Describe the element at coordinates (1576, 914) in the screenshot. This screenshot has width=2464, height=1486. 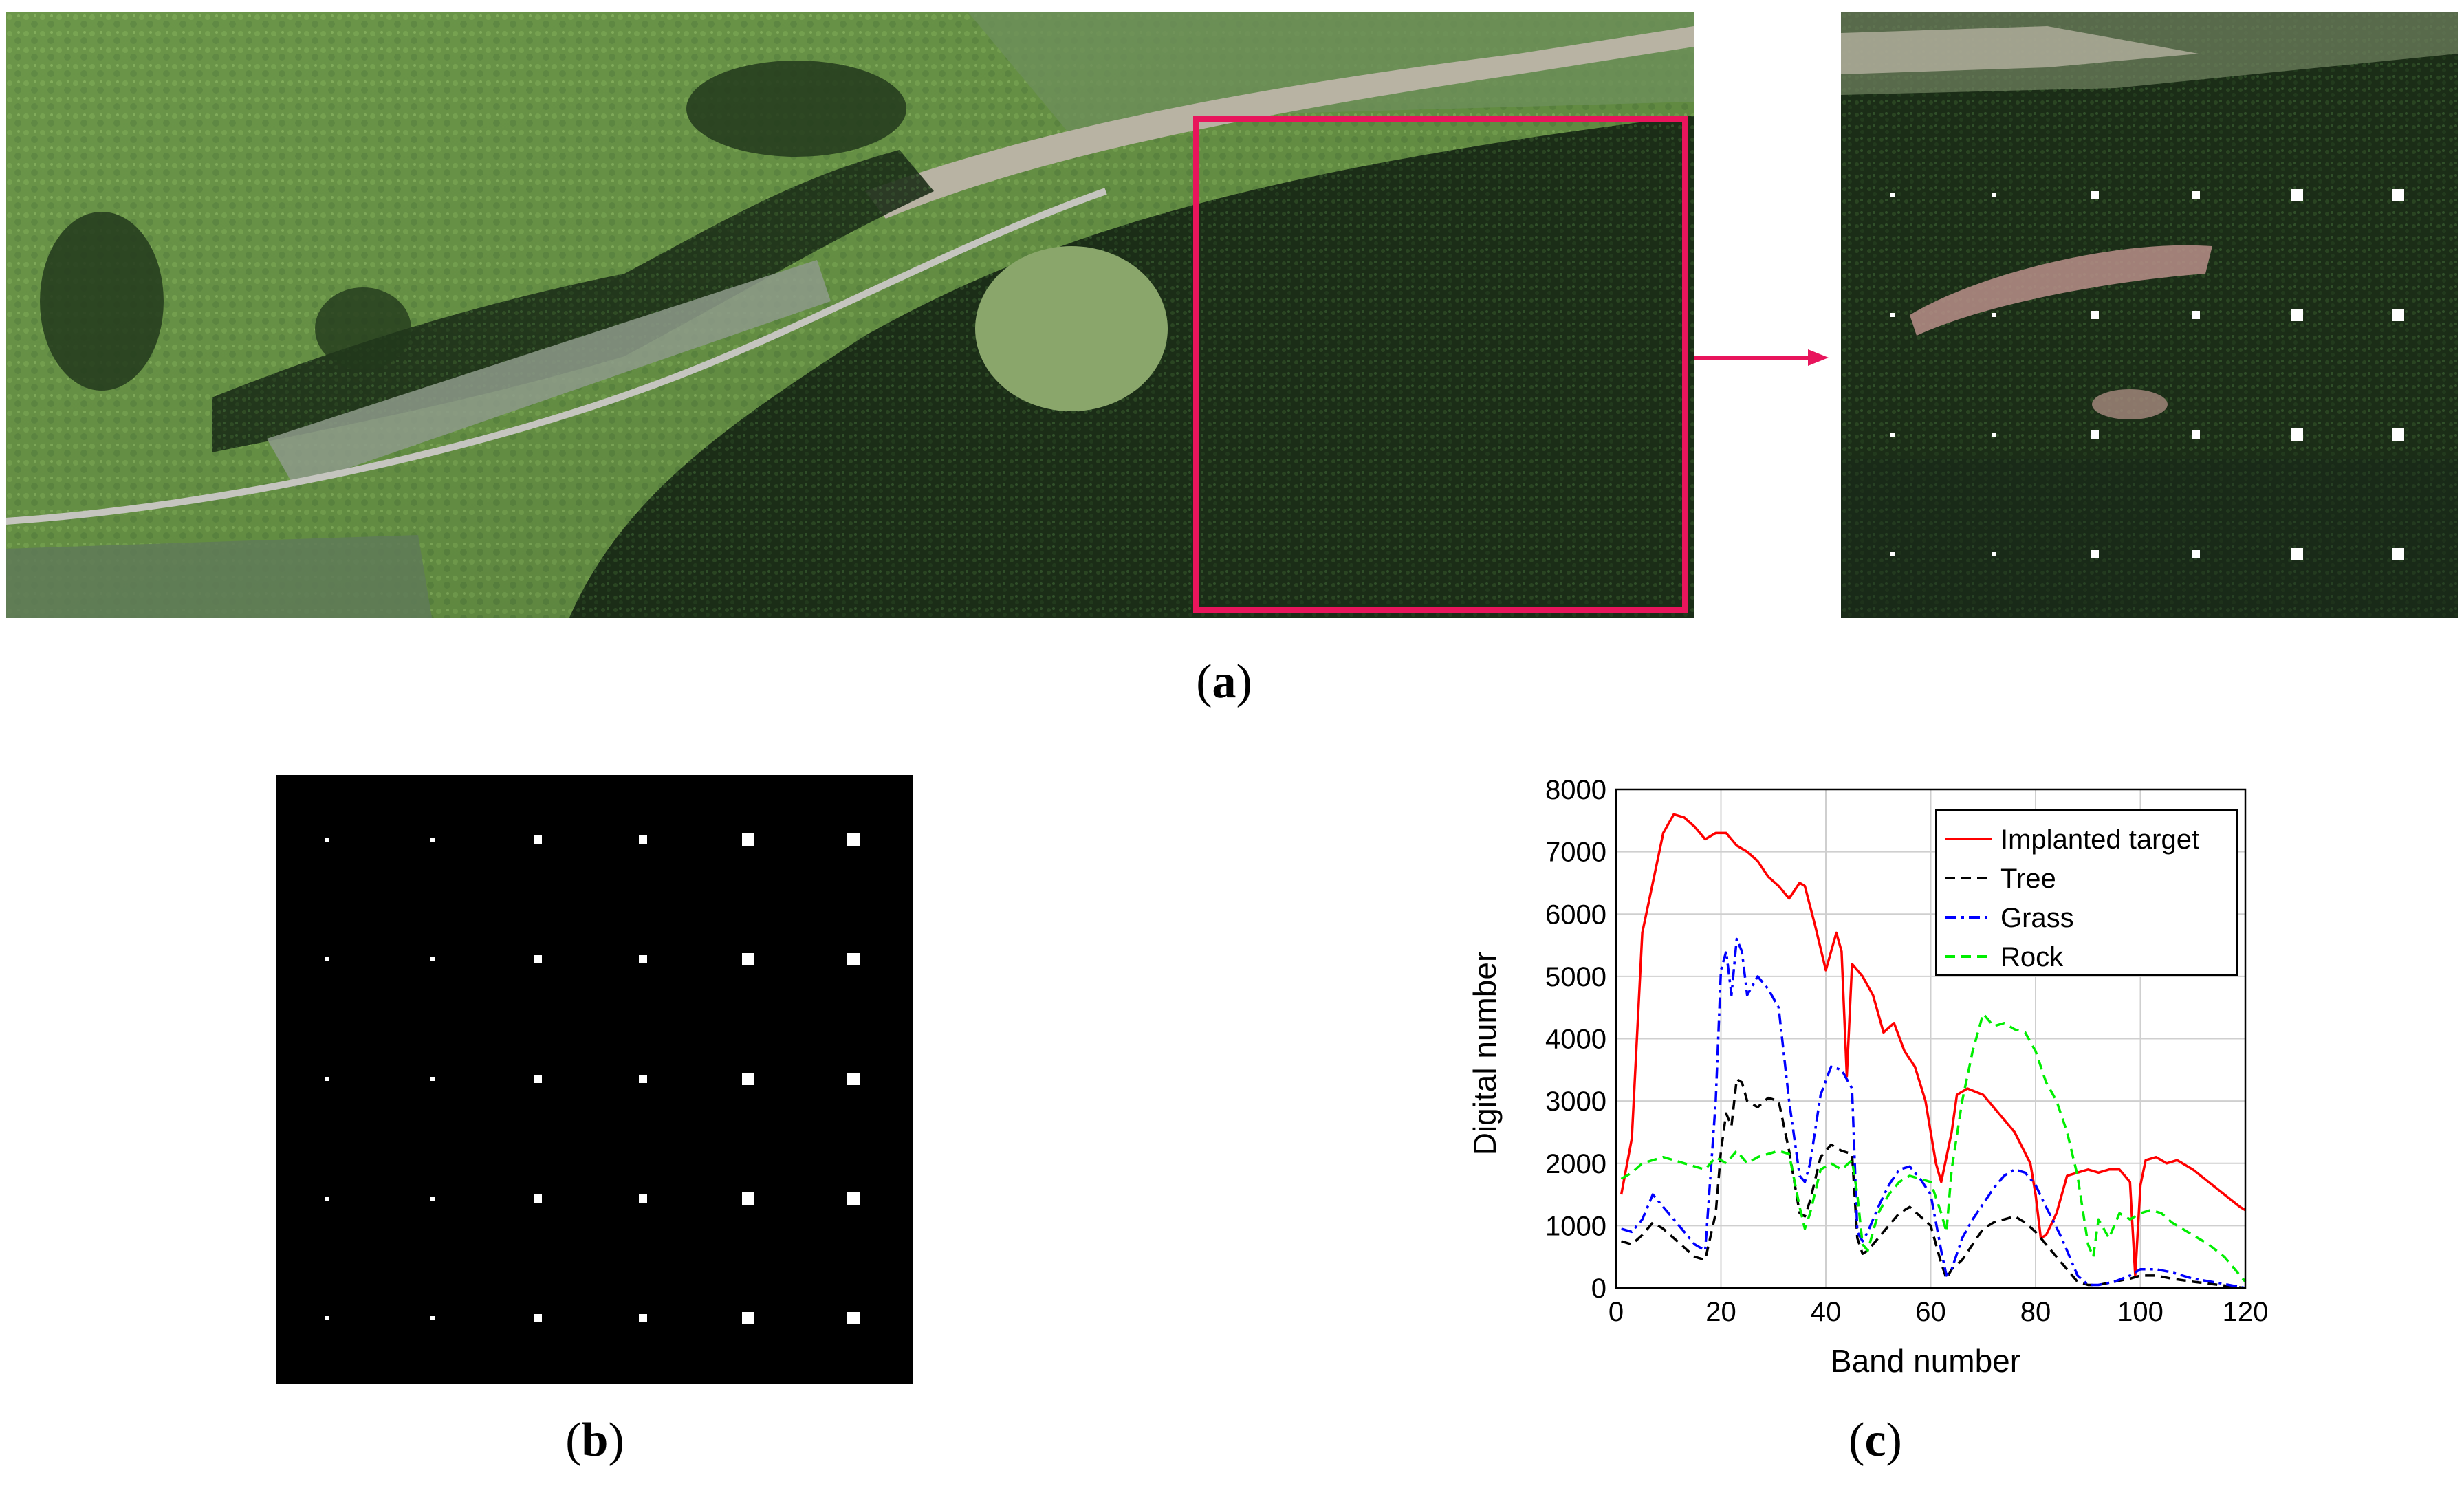
I see `y-tick-label: 6000` at that location.